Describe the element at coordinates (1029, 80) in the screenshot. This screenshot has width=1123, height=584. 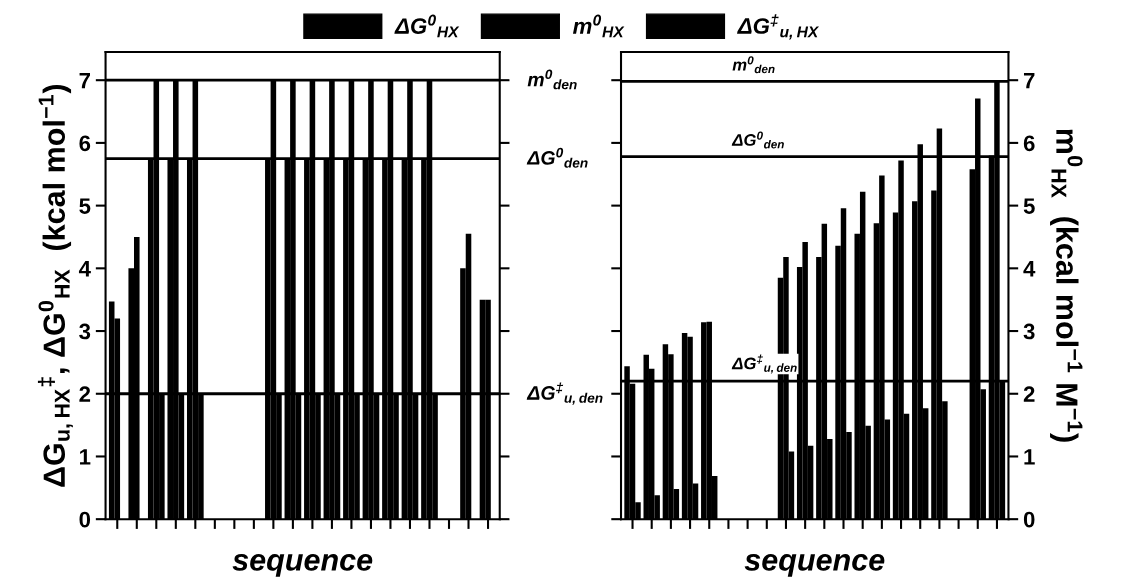
I see `y2-tick-label: 7` at that location.